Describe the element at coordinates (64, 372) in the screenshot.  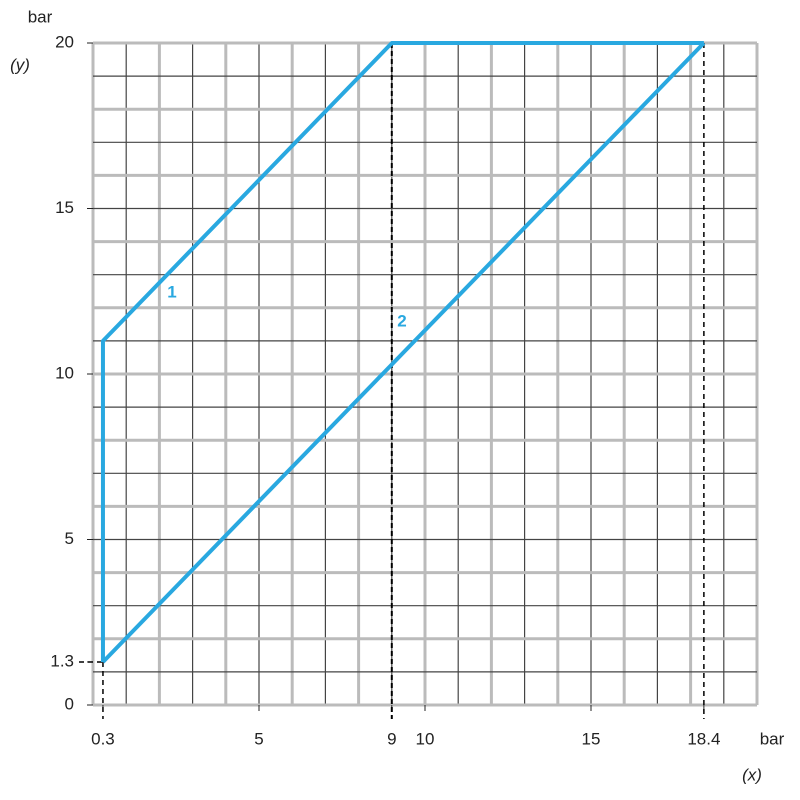
I see `y-tick-label: 10` at that location.